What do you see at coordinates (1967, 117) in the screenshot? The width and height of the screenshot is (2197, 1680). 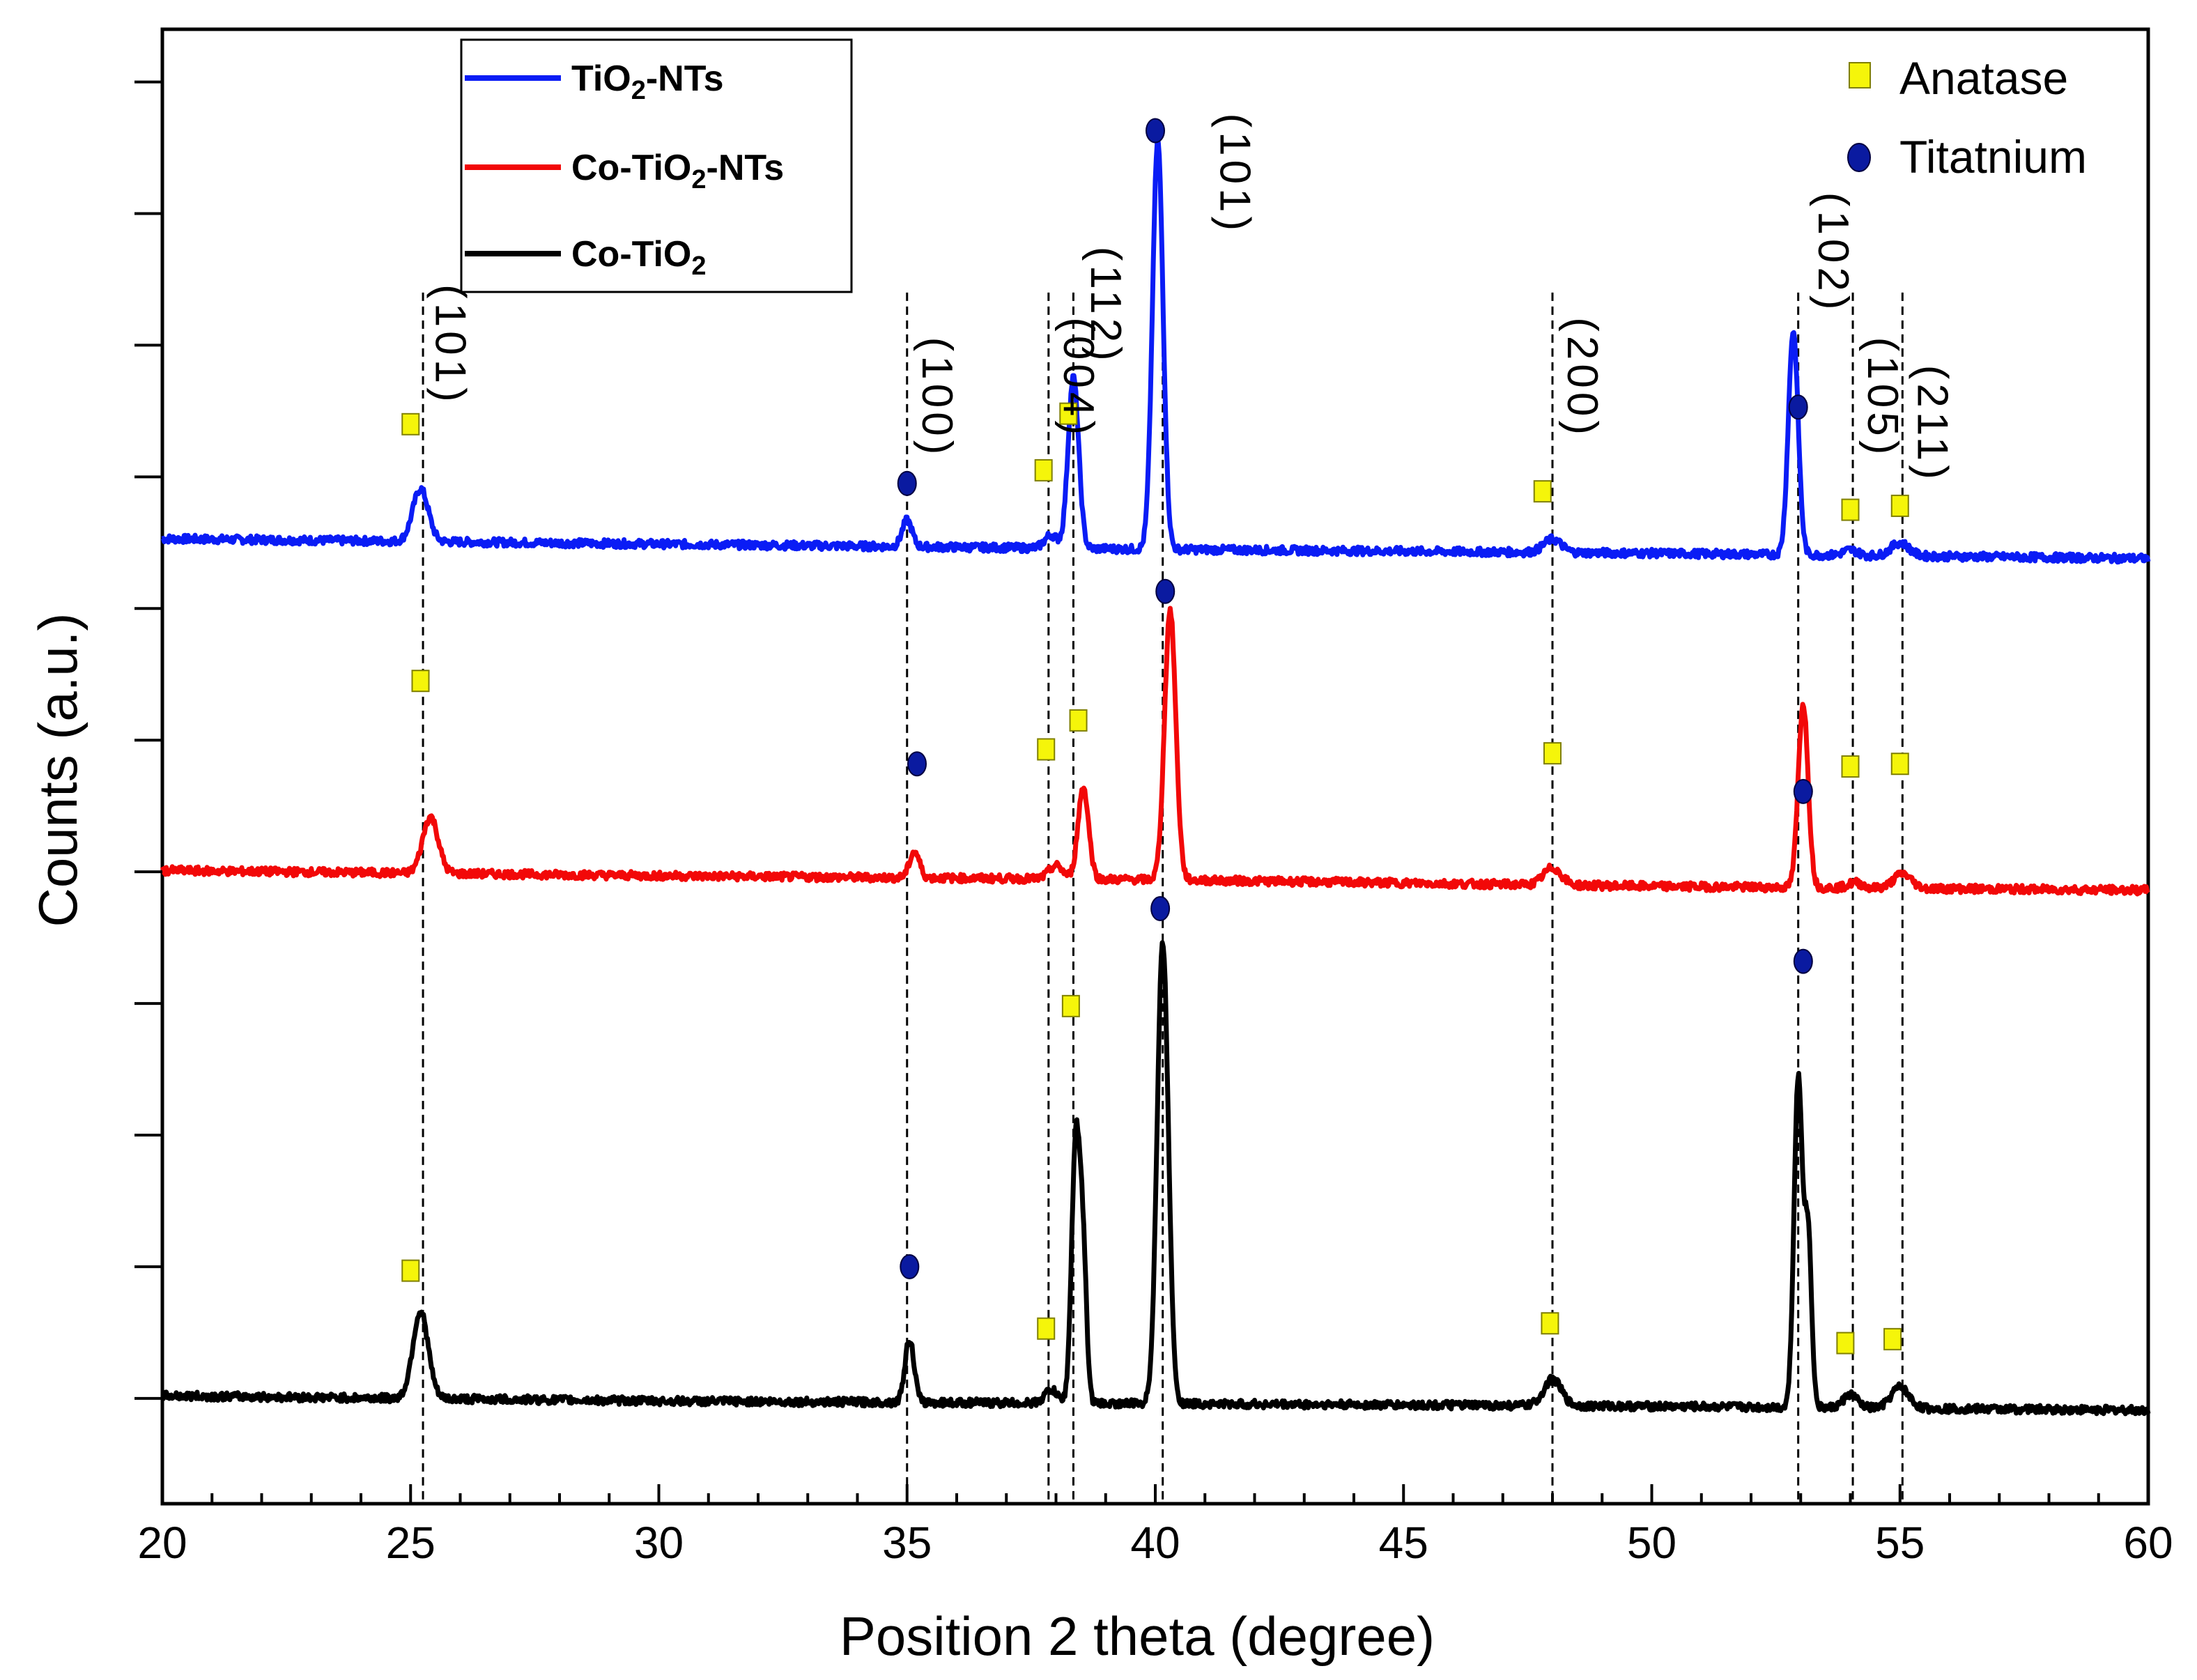 I see `marker-legend: Anatase Titatnium` at bounding box center [1967, 117].